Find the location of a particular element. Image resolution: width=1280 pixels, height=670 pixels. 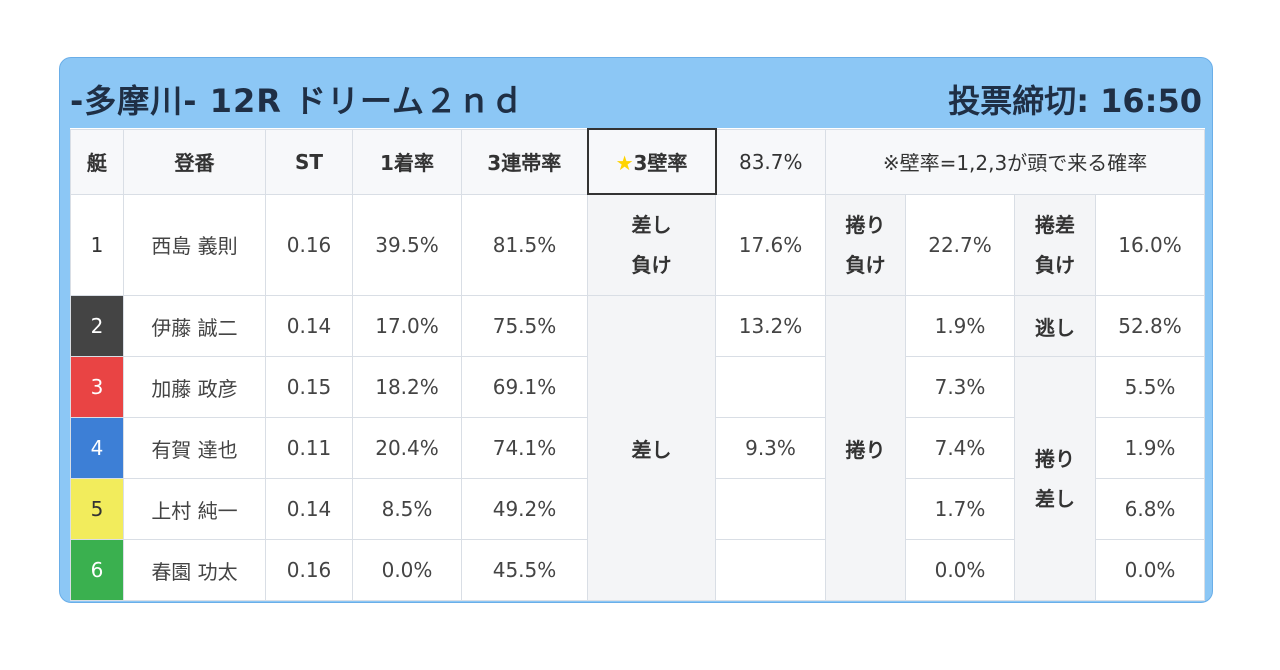

racer-top3-rate: 45.5% is located at coordinates (524, 570).